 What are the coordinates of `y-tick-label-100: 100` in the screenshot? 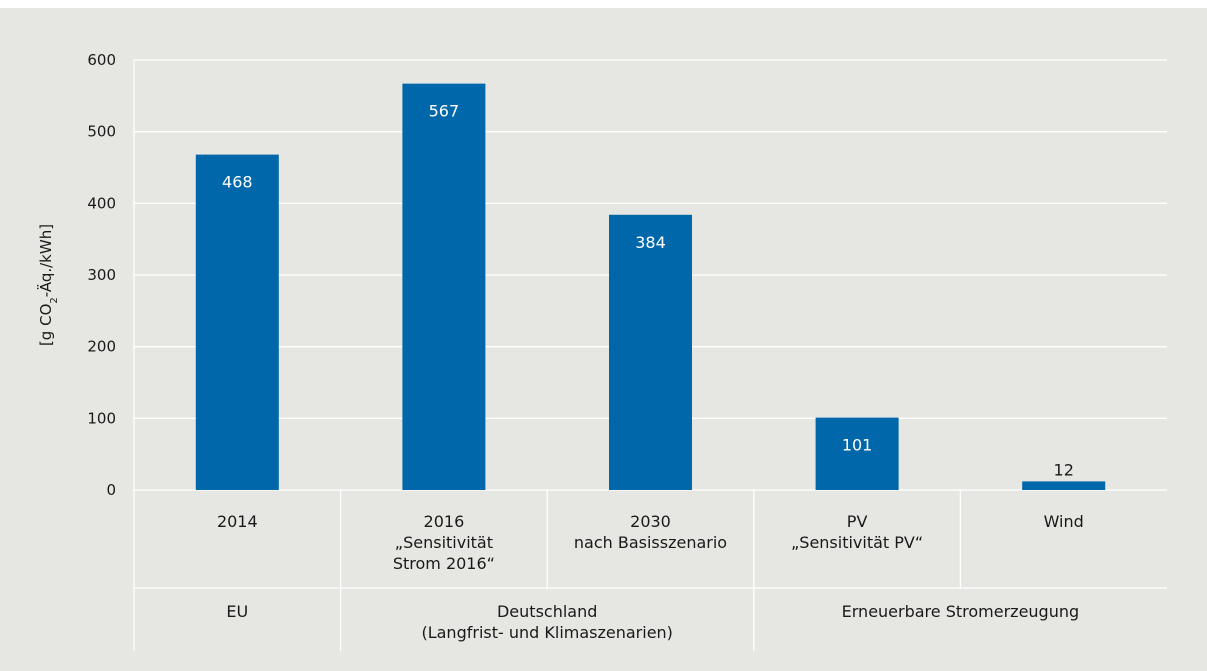 It's located at (101, 418).